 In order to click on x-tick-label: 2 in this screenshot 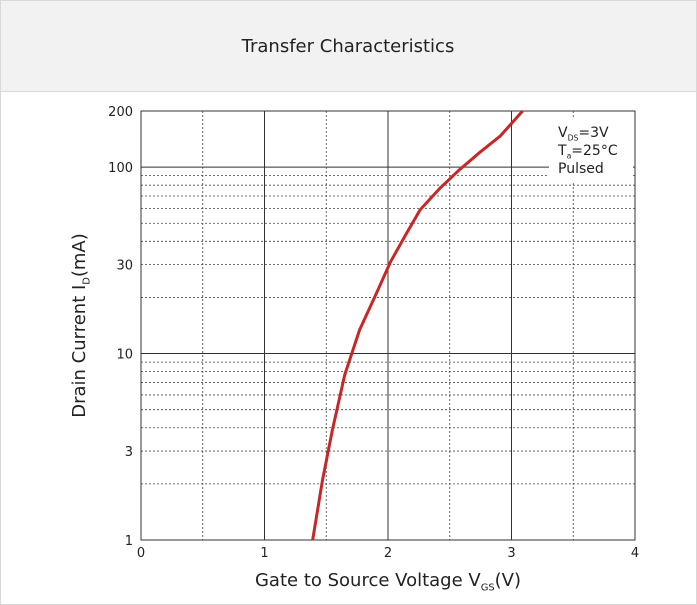, I will do `click(388, 553)`.